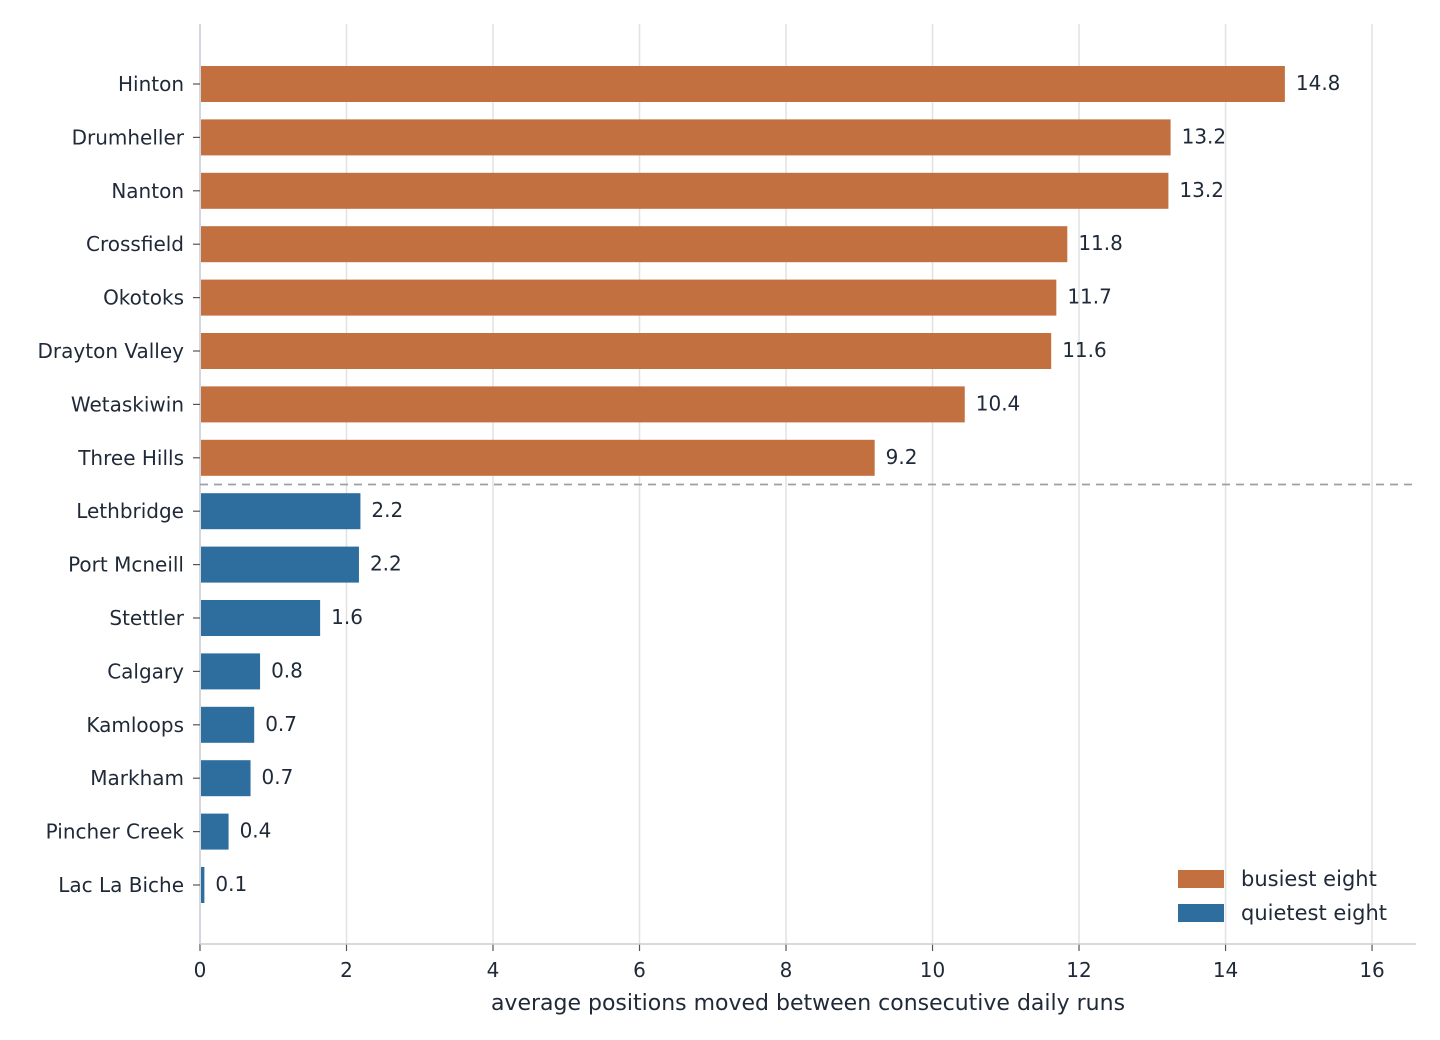  Describe the element at coordinates (111, 351) in the screenshot. I see `category-label: Drayton Valley` at that location.